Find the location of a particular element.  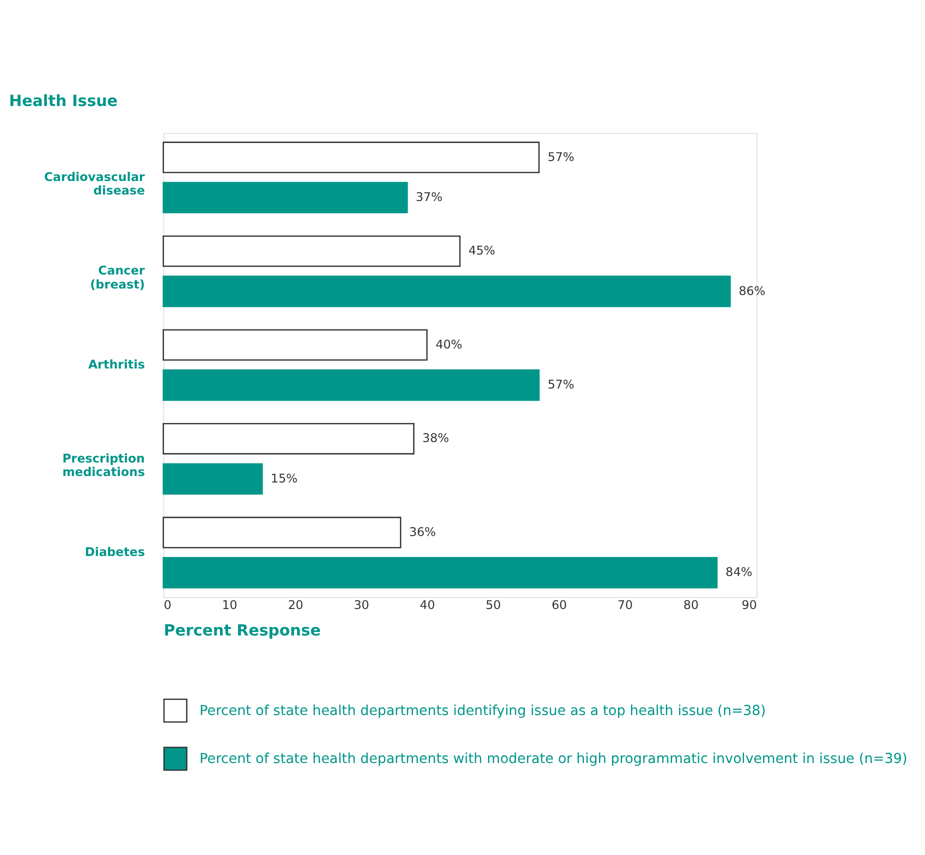

data-label: 40% is located at coordinates (449, 344).